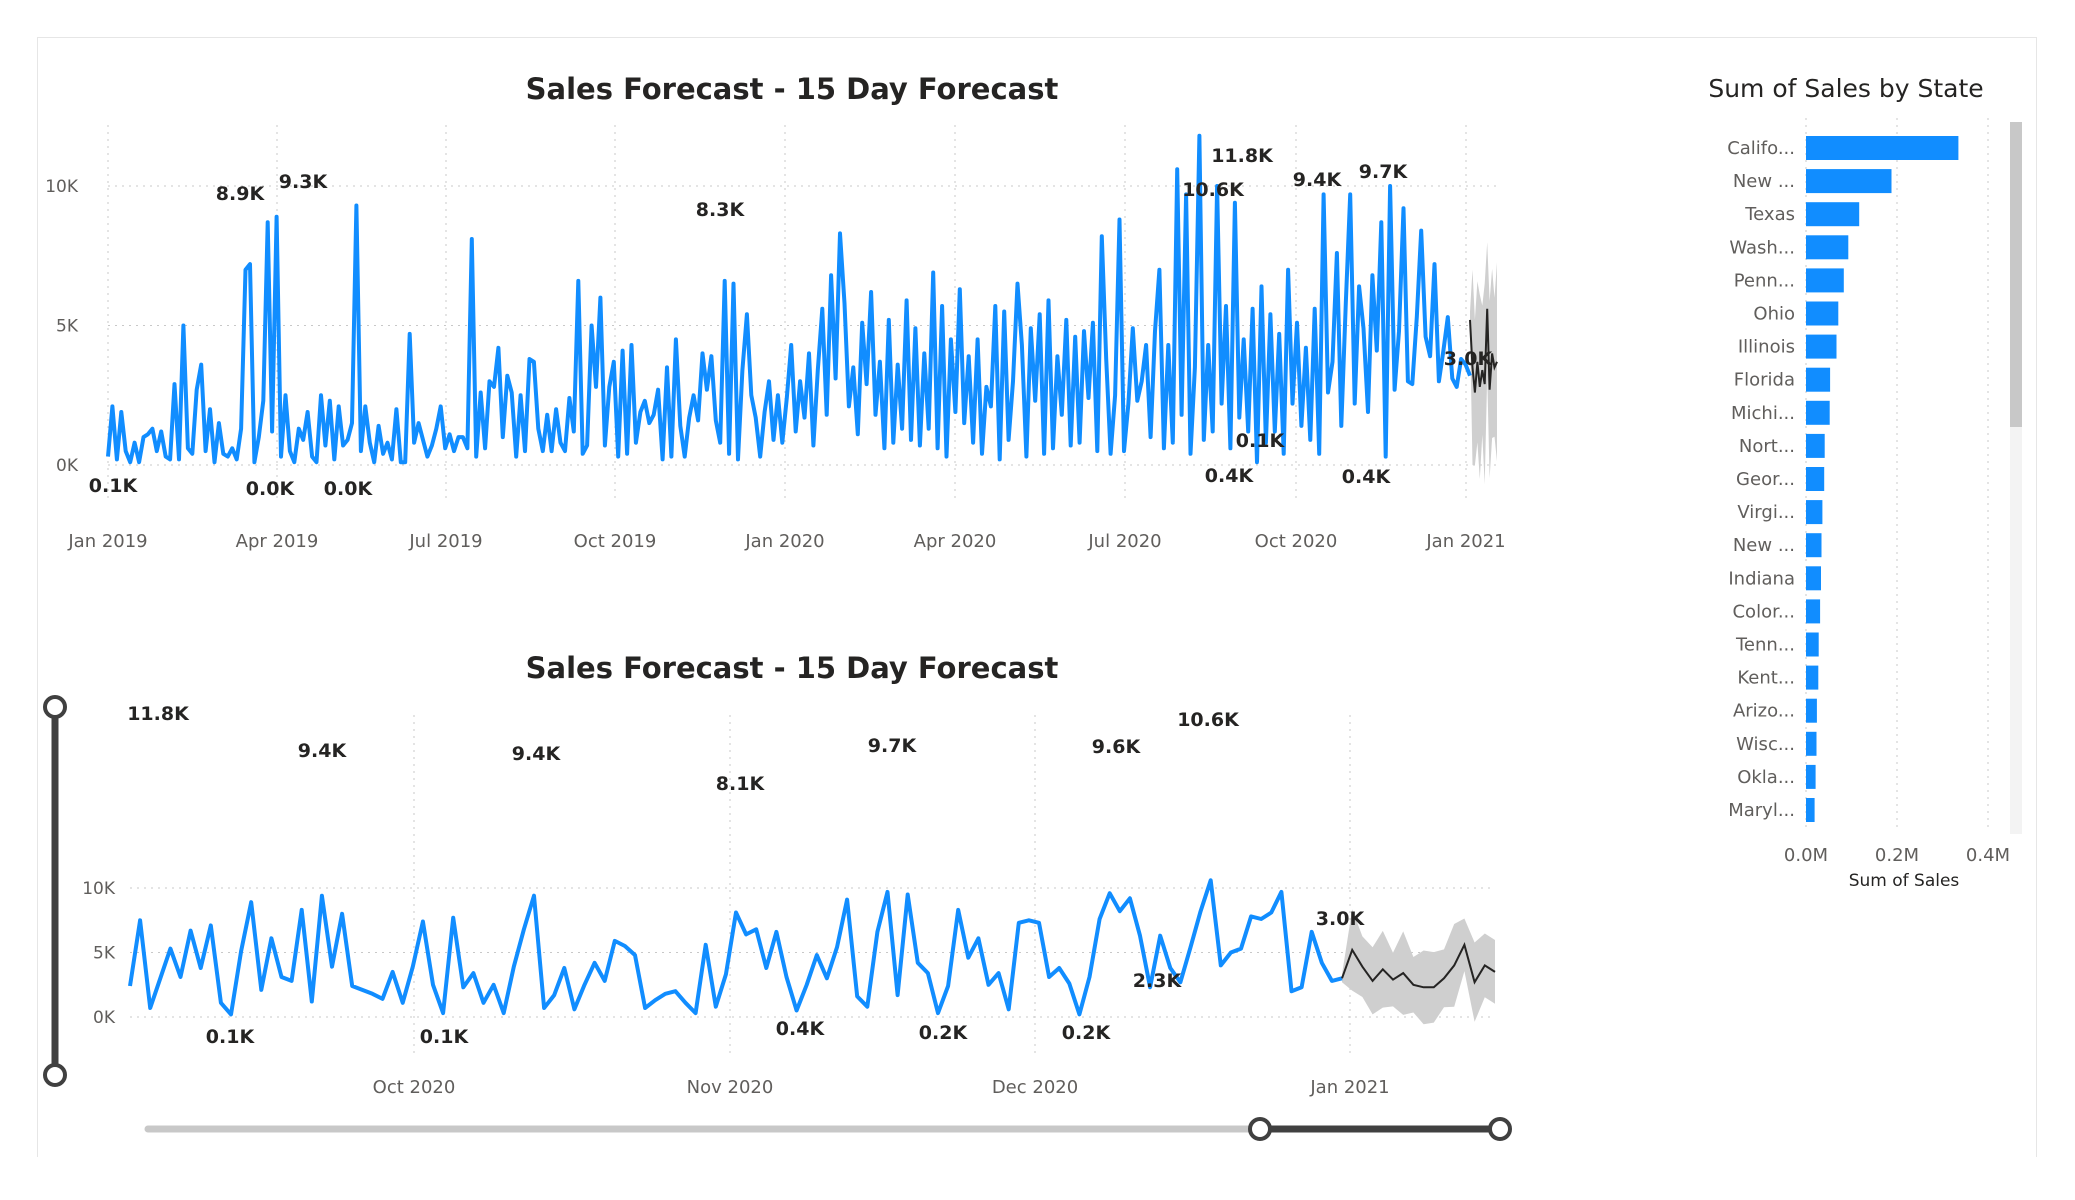 Image resolution: width=2075 pixels, height=1200 pixels. I want to click on data-label: 9.7K, so click(1384, 172).